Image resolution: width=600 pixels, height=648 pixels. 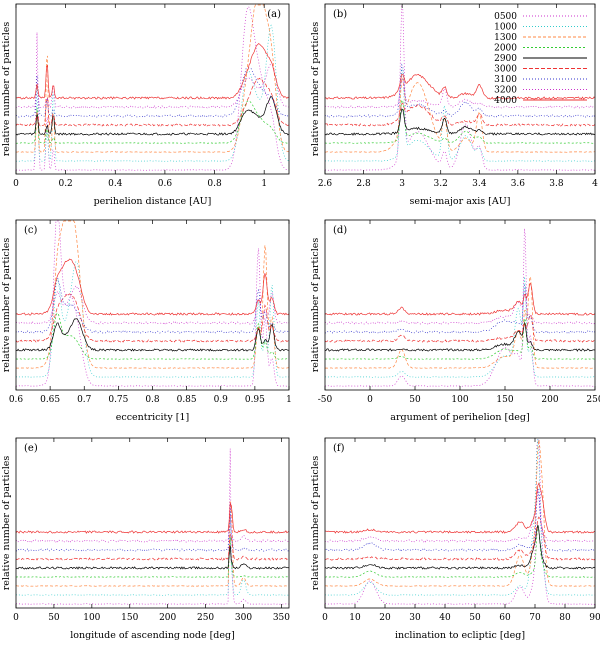 What do you see at coordinates (385, 618) in the screenshot?
I see `panel-f-xtick-label: 20` at bounding box center [385, 618].